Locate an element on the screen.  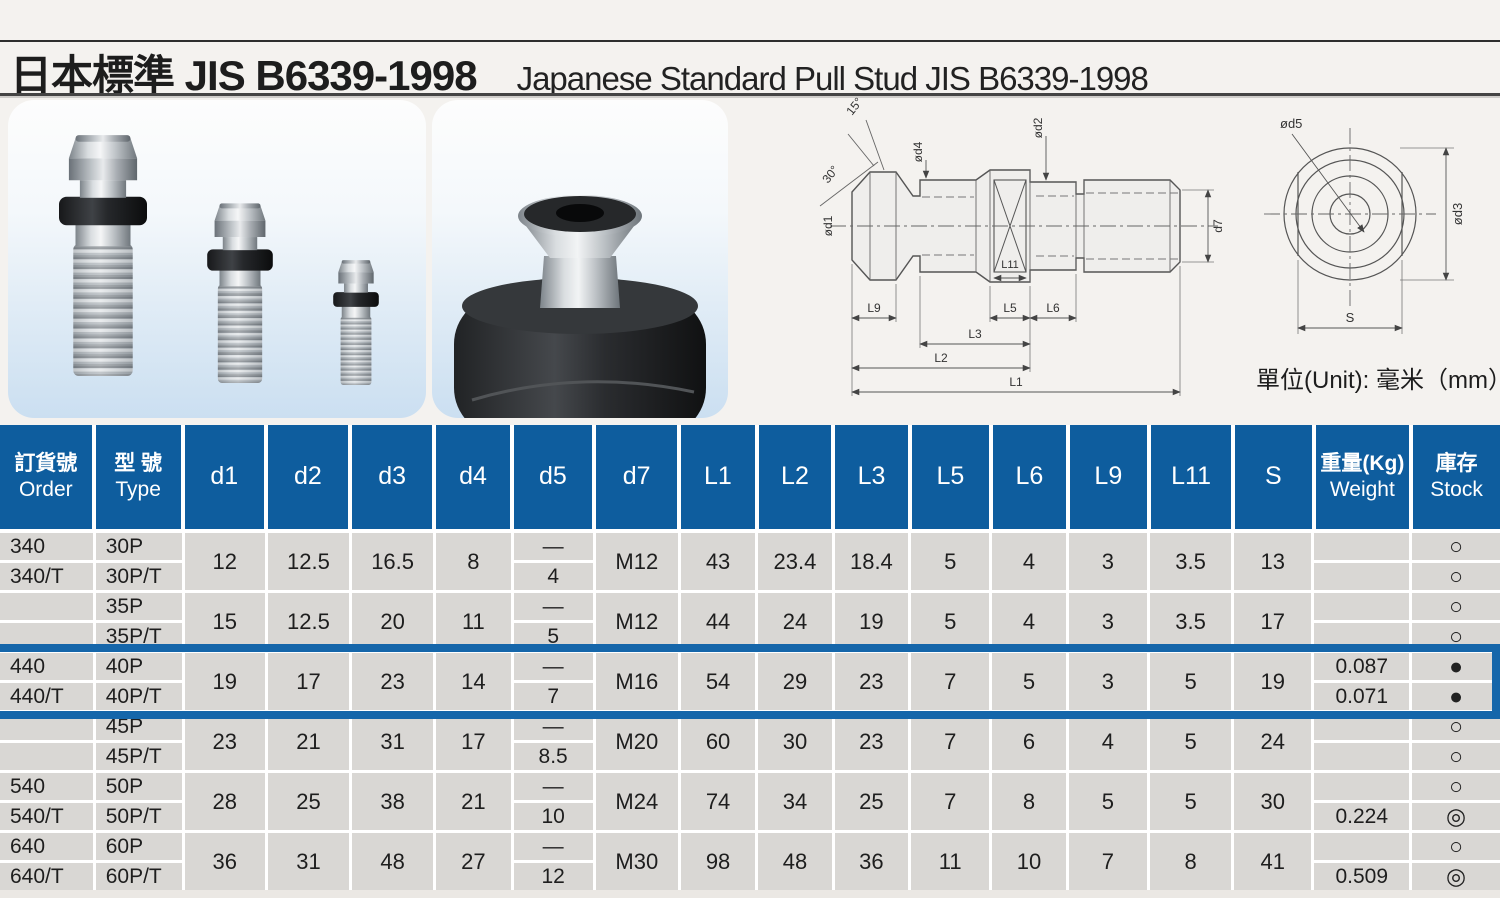
dim-label-L11: L11 is located at coordinates (1010, 265).